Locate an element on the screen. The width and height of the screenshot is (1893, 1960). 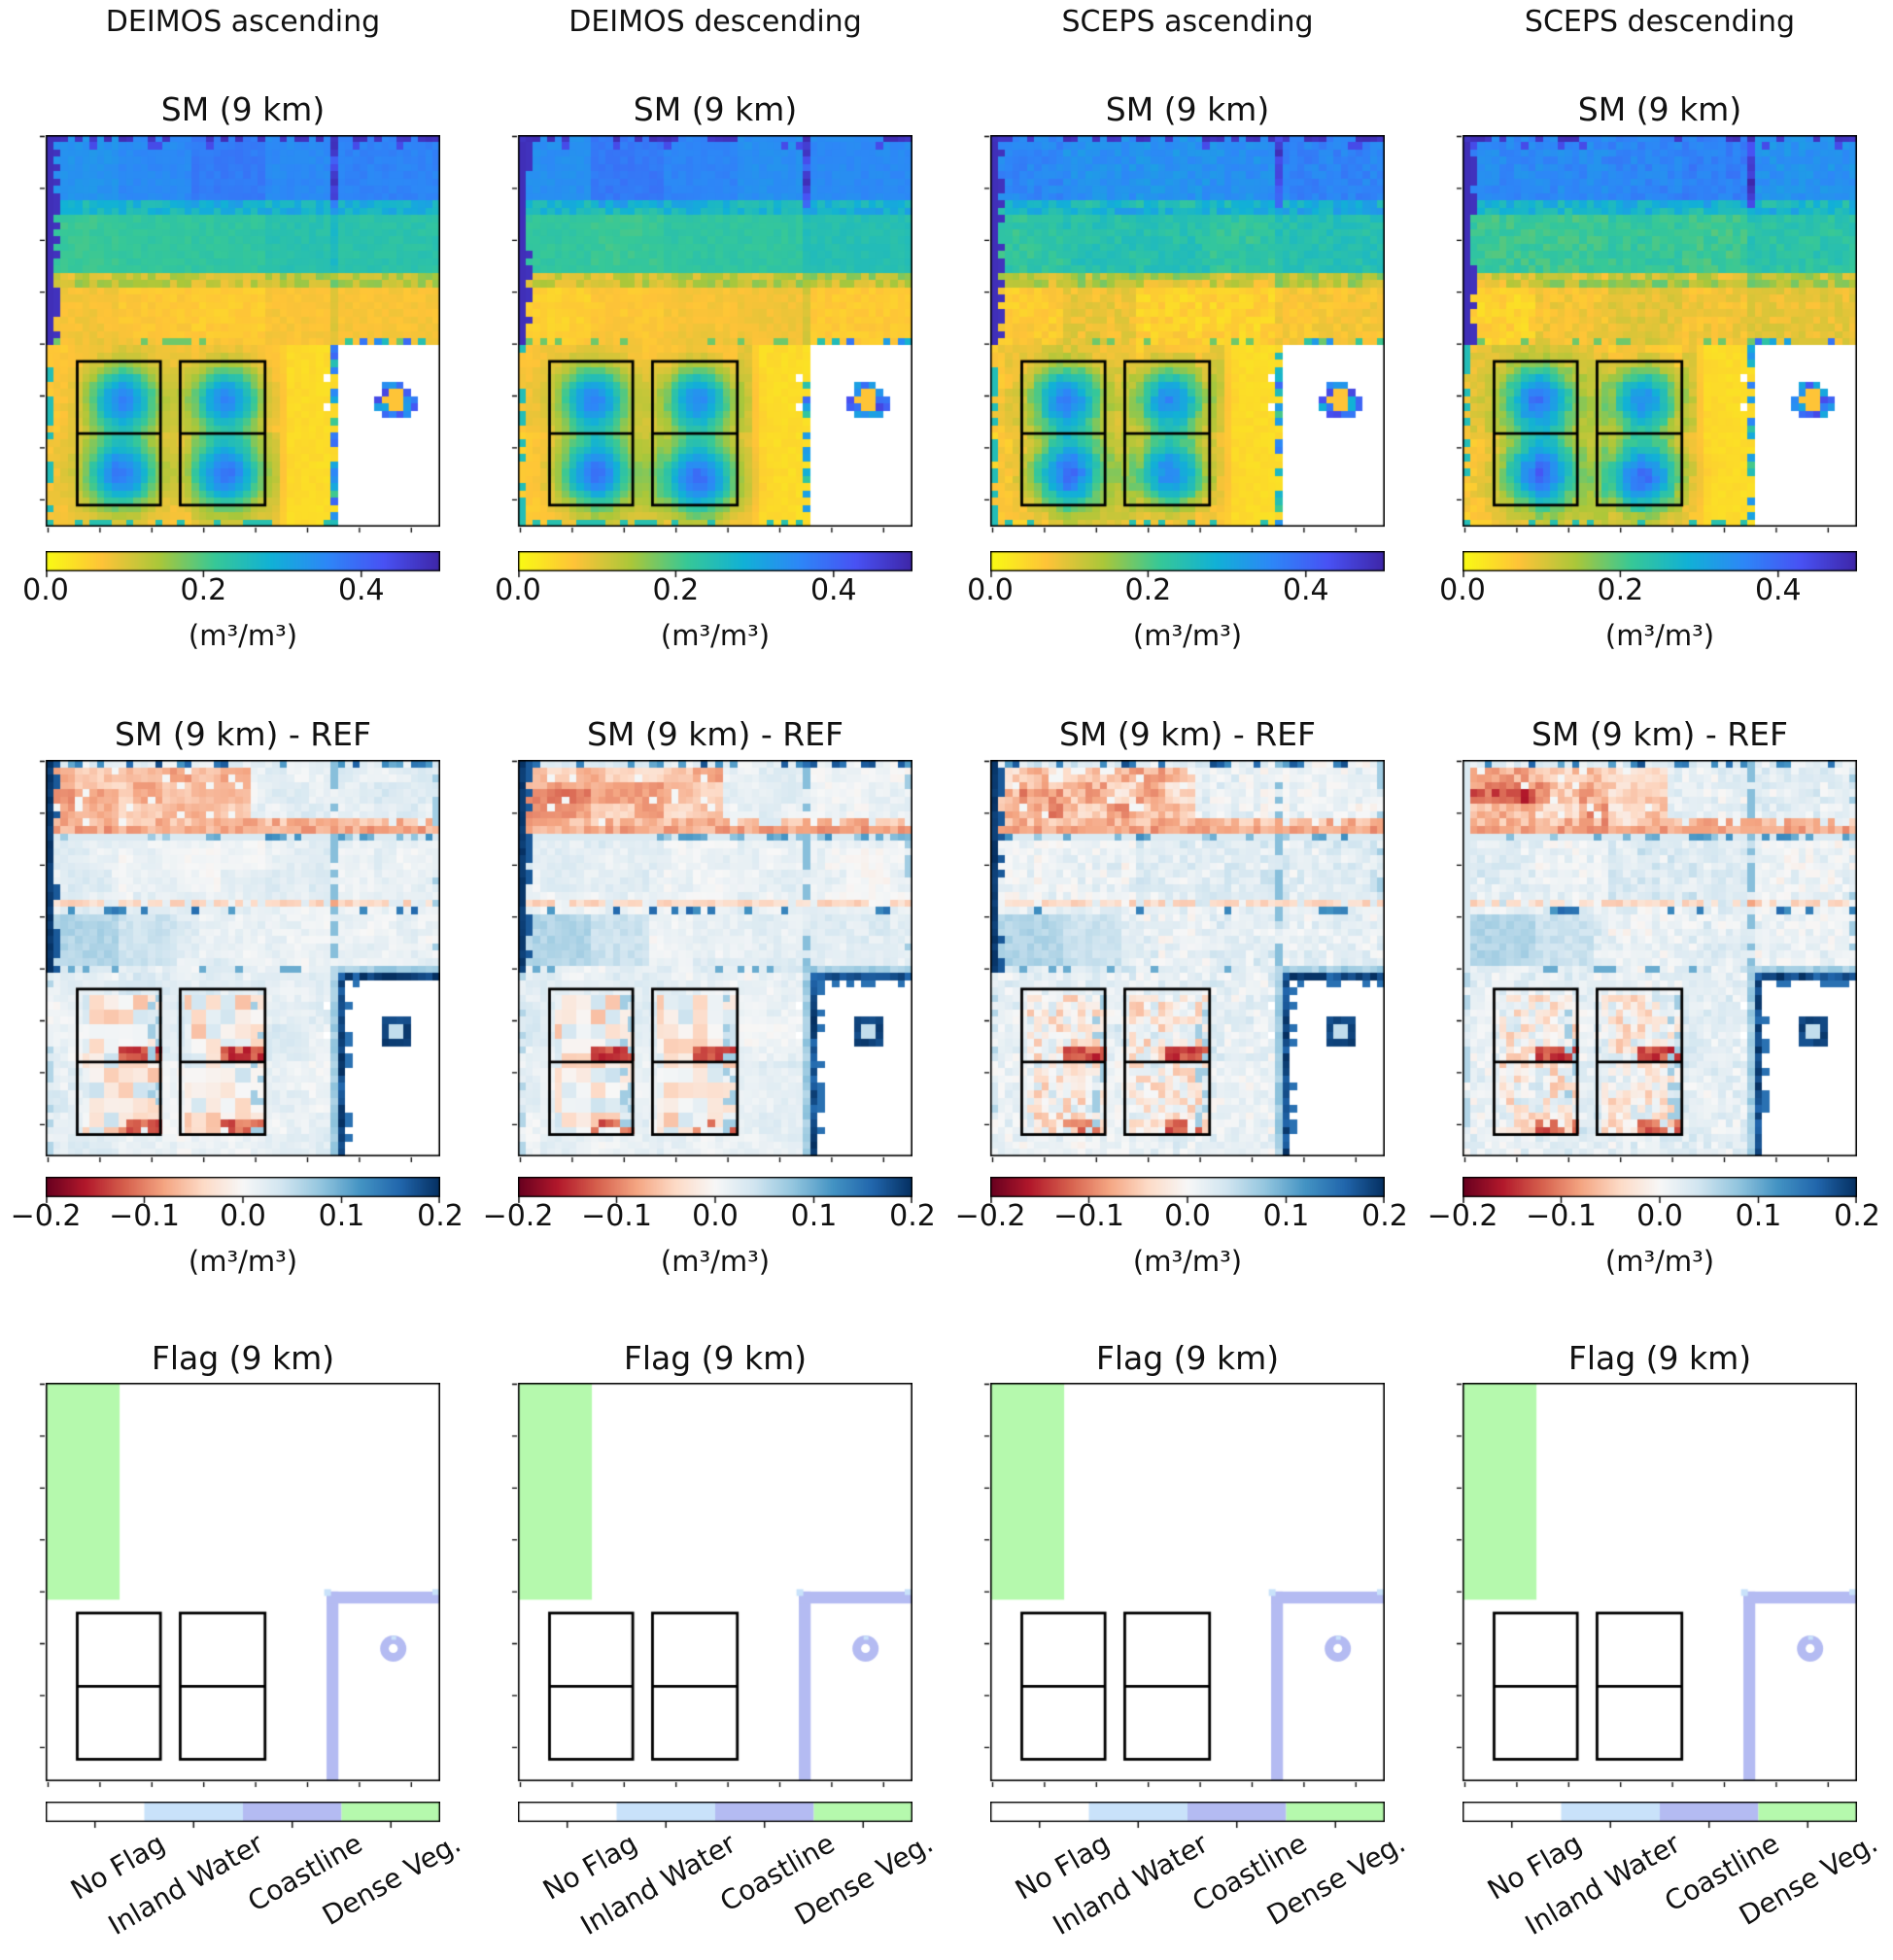
column-header-deimos-descending: DEIMOS descending is located at coordinates (715, 22).